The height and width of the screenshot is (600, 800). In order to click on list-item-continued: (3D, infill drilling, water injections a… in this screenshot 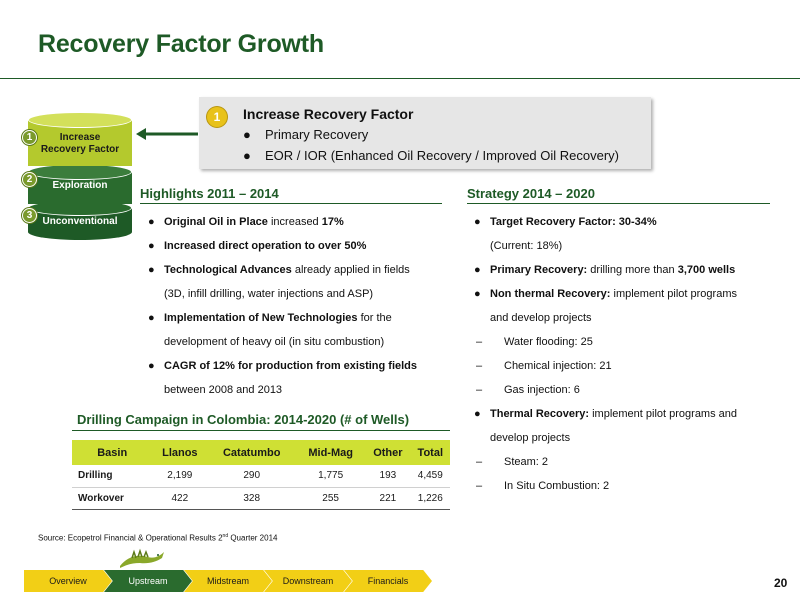, I will do `click(269, 294)`.